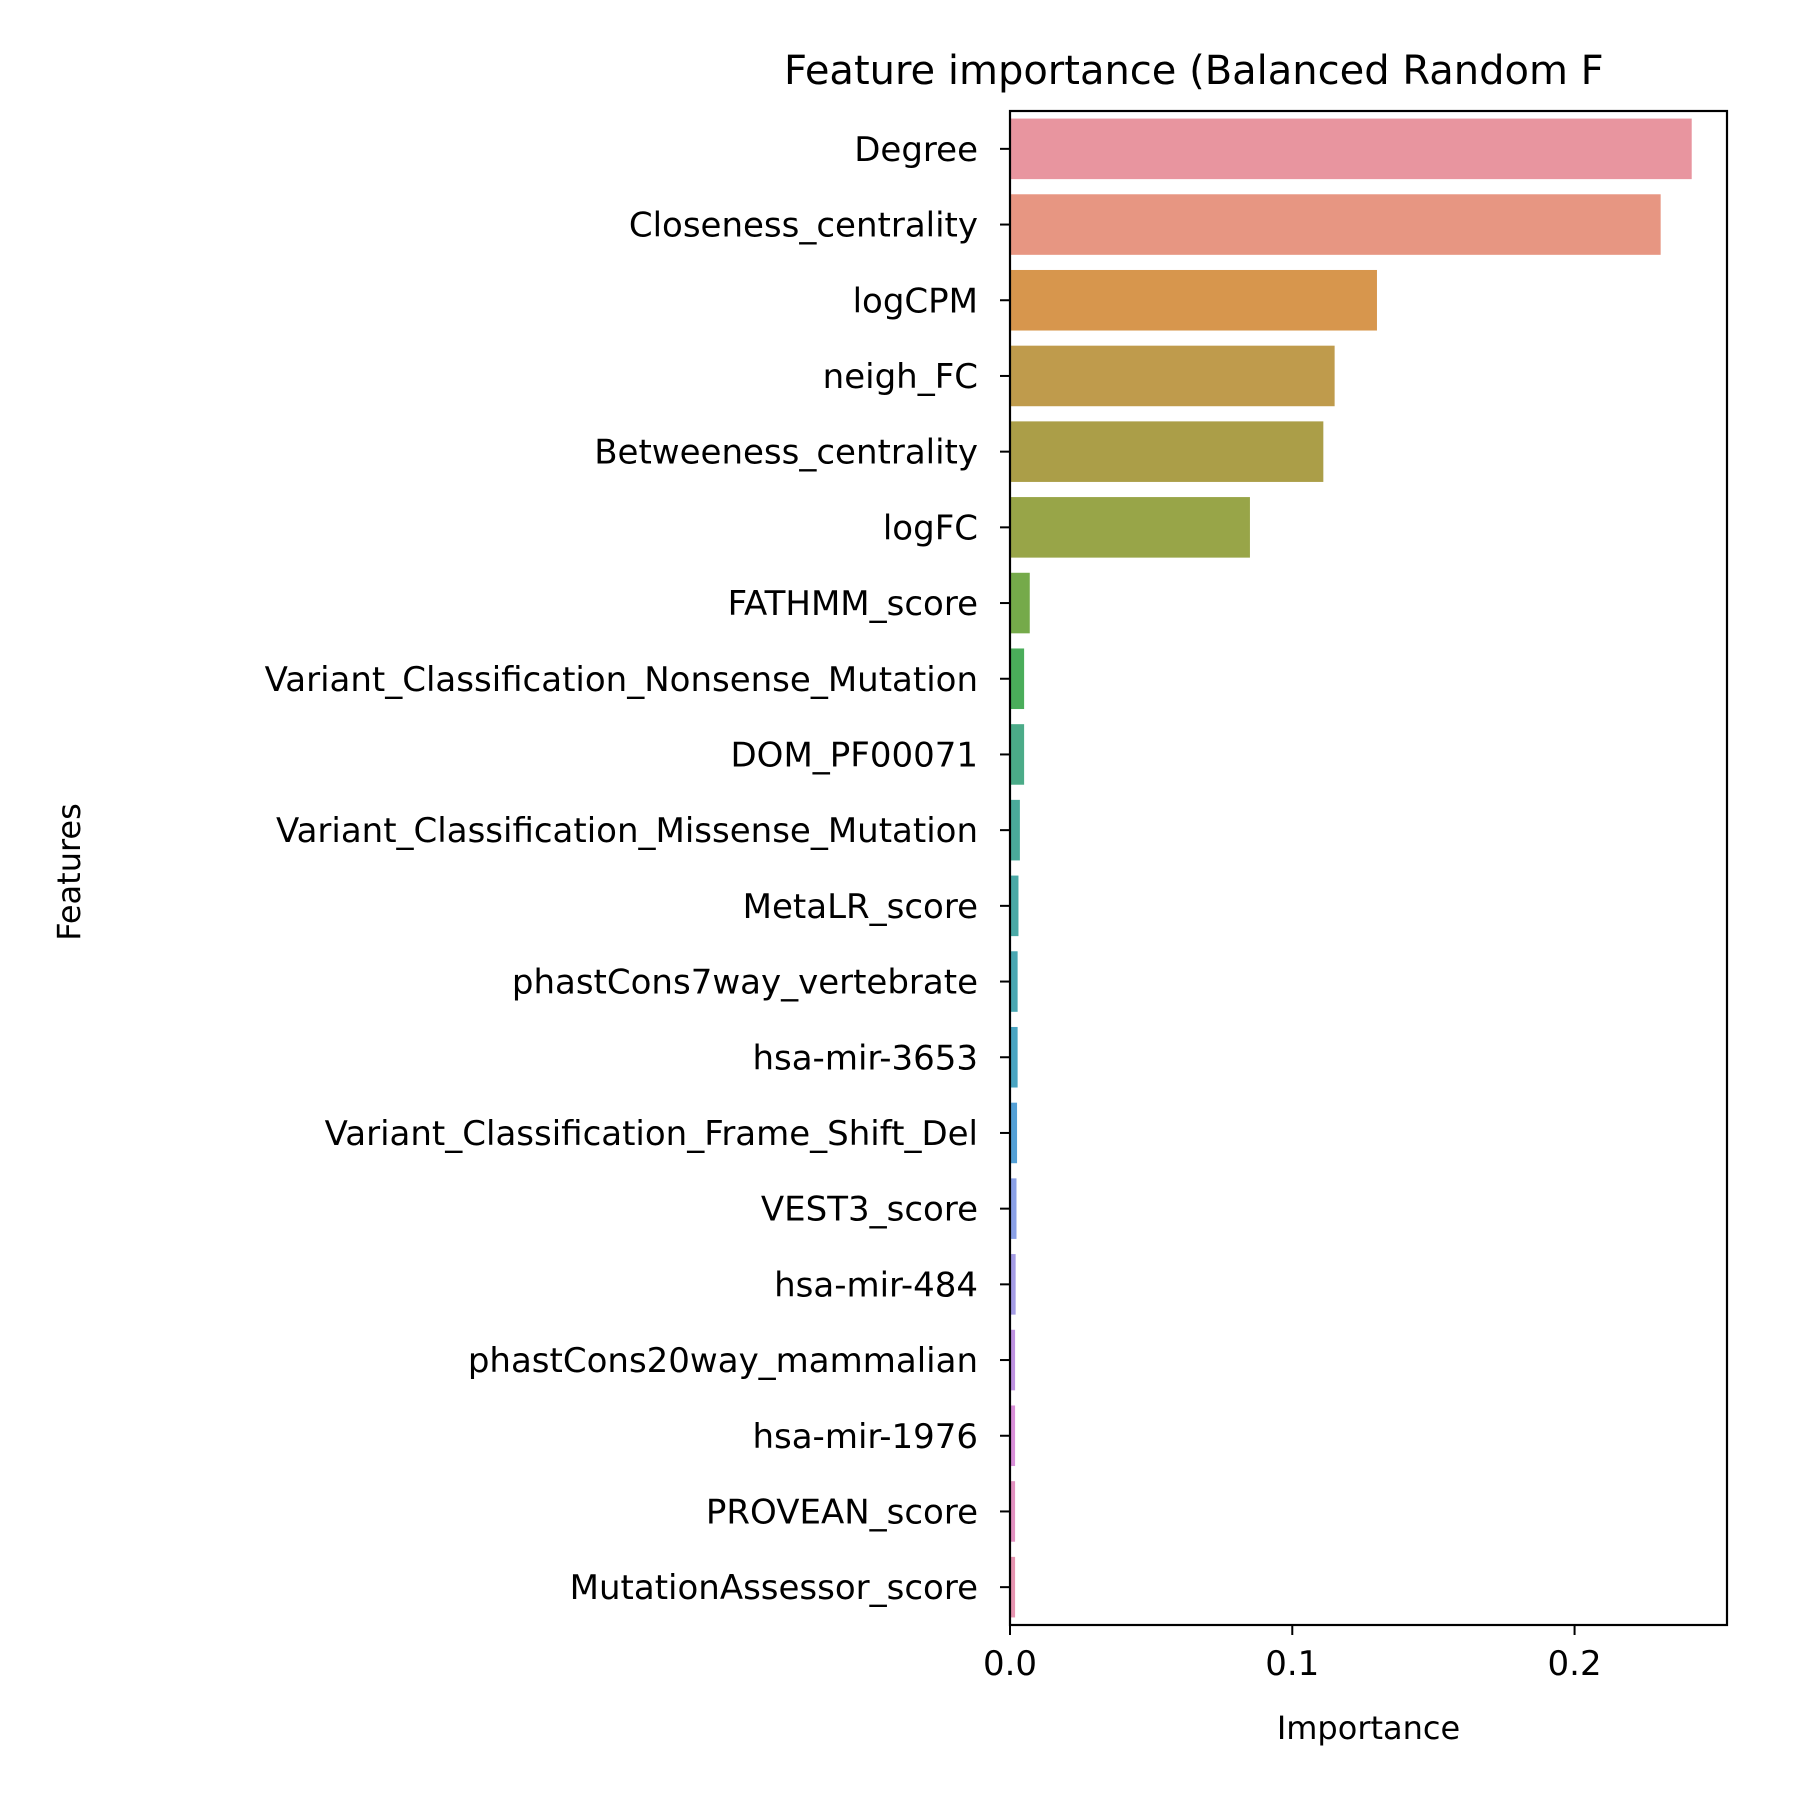  Describe the element at coordinates (1010, 1664) in the screenshot. I see `x-tick-label: 0.0` at that location.